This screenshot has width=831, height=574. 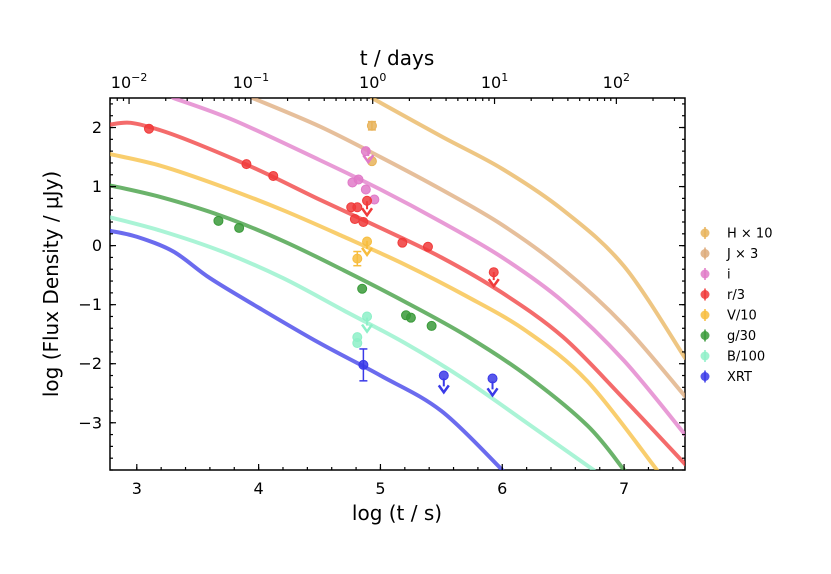 What do you see at coordinates (742, 316) in the screenshot?
I see `legend-label-4: V/10` at bounding box center [742, 316].